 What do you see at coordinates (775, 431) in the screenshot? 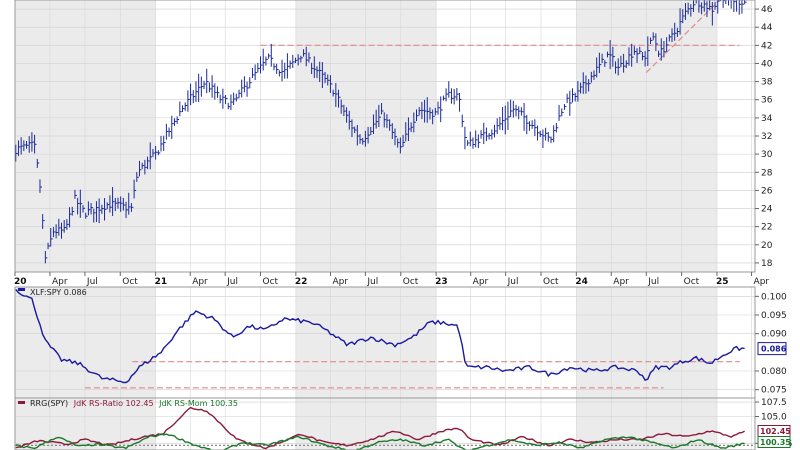
I see `rrg-last-value-label: 102.45` at bounding box center [775, 431].